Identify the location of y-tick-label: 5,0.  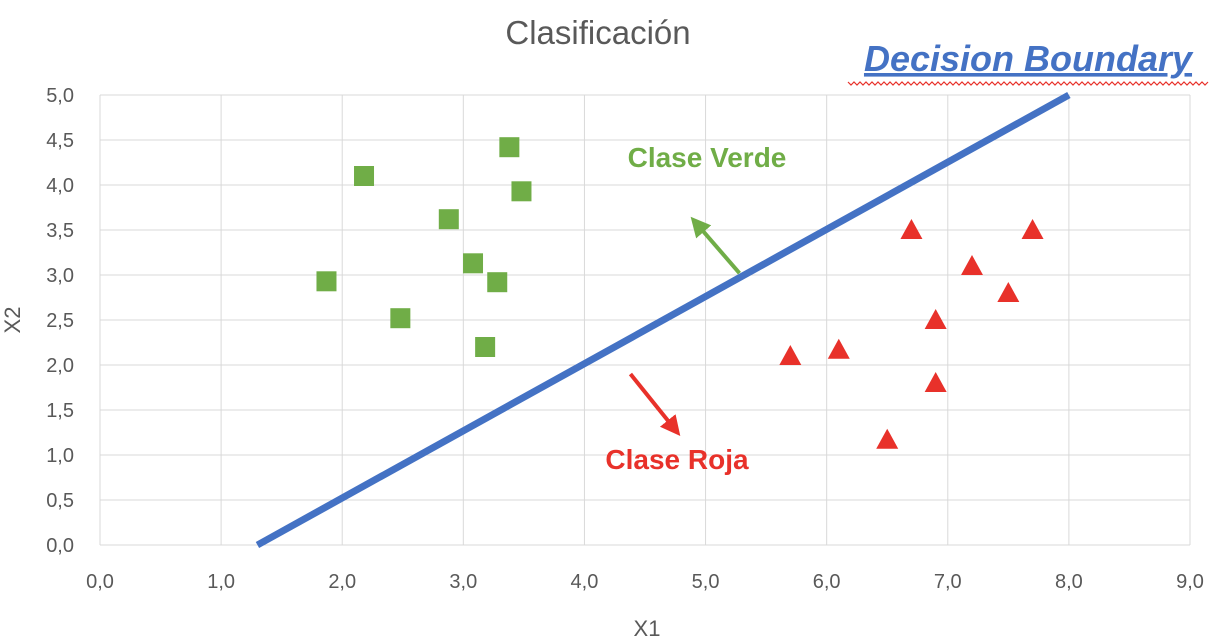
(60, 96).